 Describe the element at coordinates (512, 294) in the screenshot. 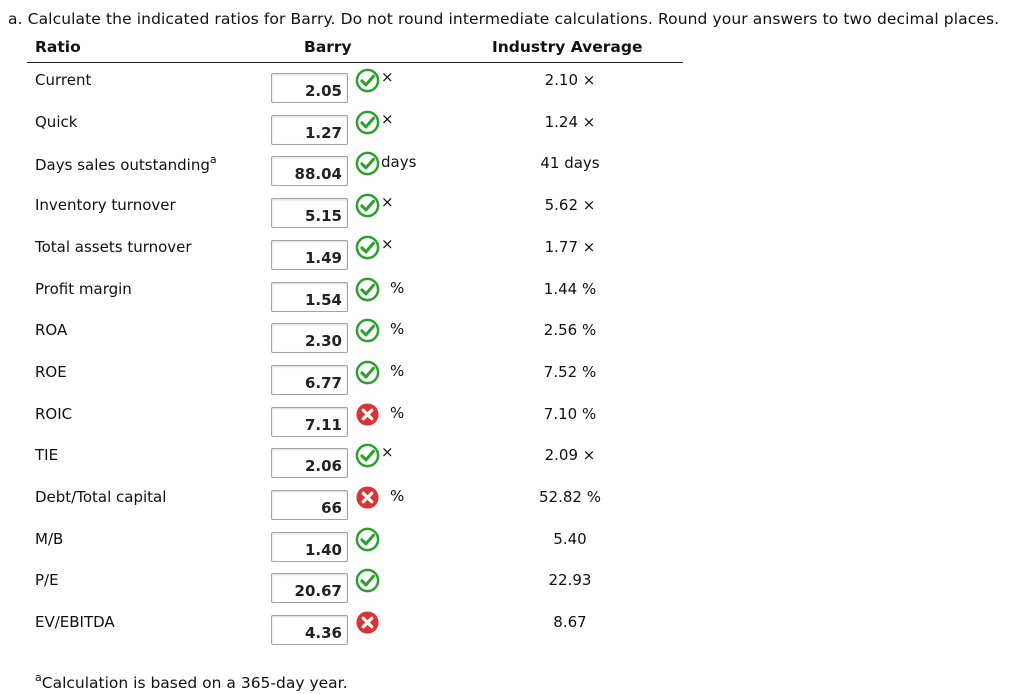

I see `table-row: Profit margin 1.54% 1.44 %` at that location.